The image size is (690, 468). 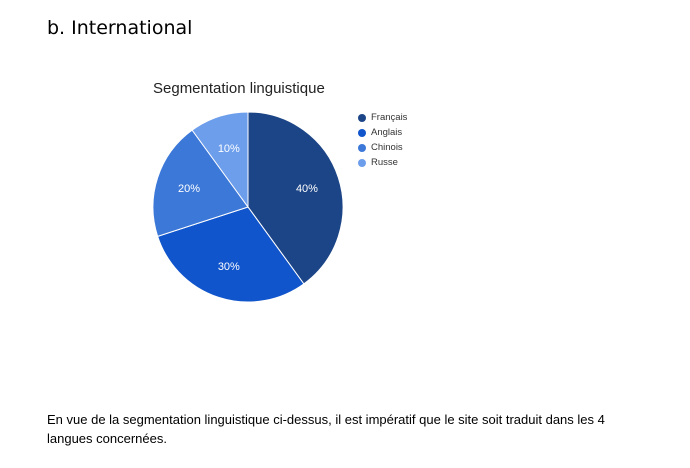 What do you see at coordinates (229, 267) in the screenshot?
I see `pie-slice-label: 30%` at bounding box center [229, 267].